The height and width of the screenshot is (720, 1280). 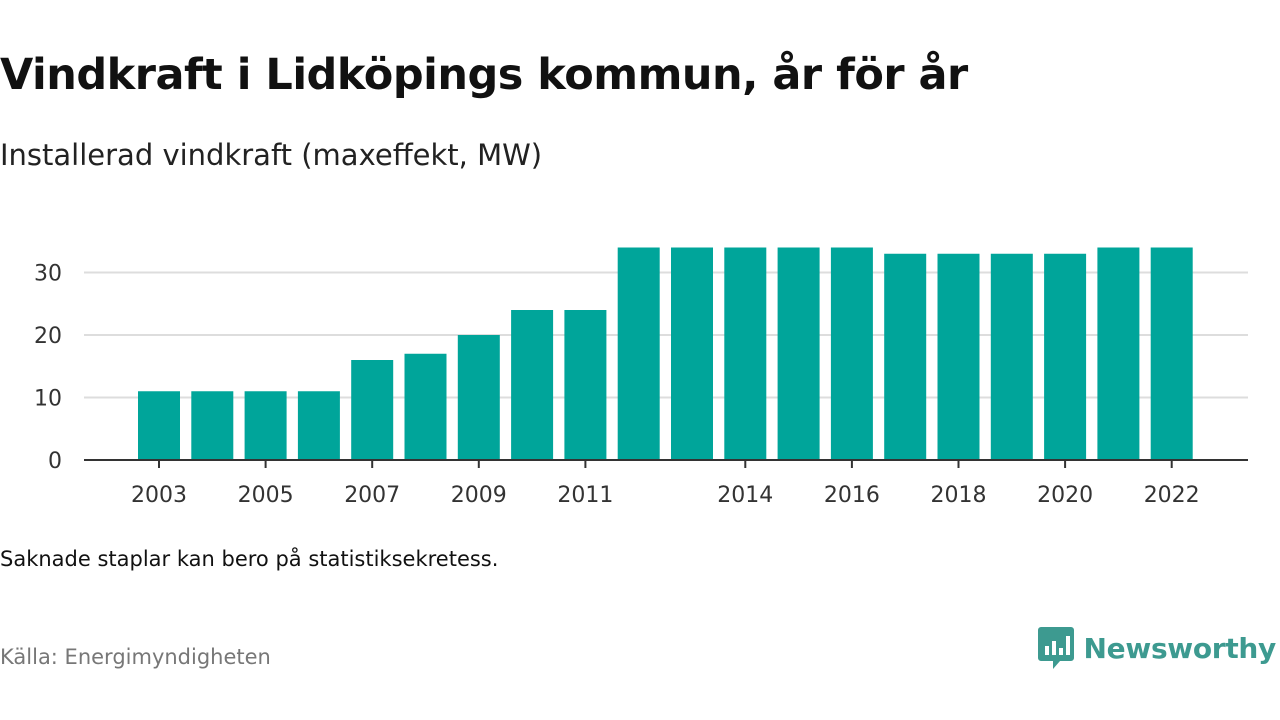 I want to click on x-tick-label: 2009, so click(x=479, y=495).